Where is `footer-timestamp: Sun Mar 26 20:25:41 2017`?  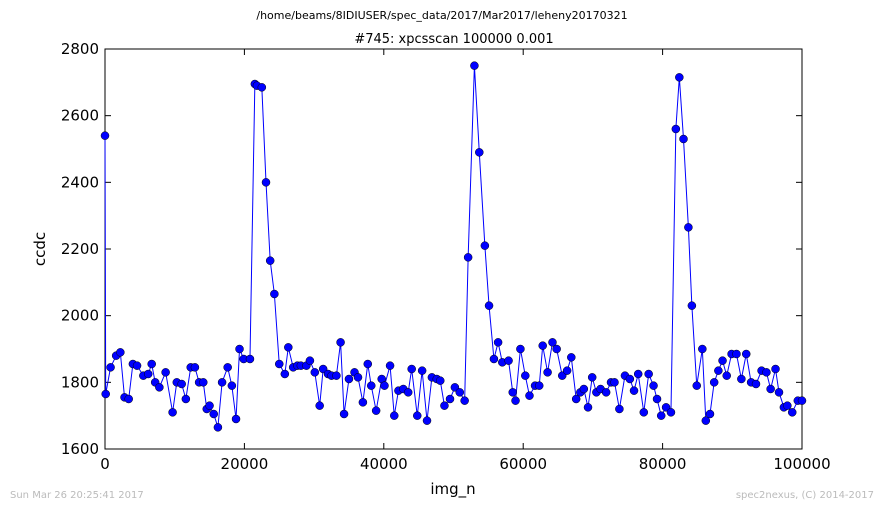
footer-timestamp: Sun Mar 26 20:25:41 2017 is located at coordinates (77, 495).